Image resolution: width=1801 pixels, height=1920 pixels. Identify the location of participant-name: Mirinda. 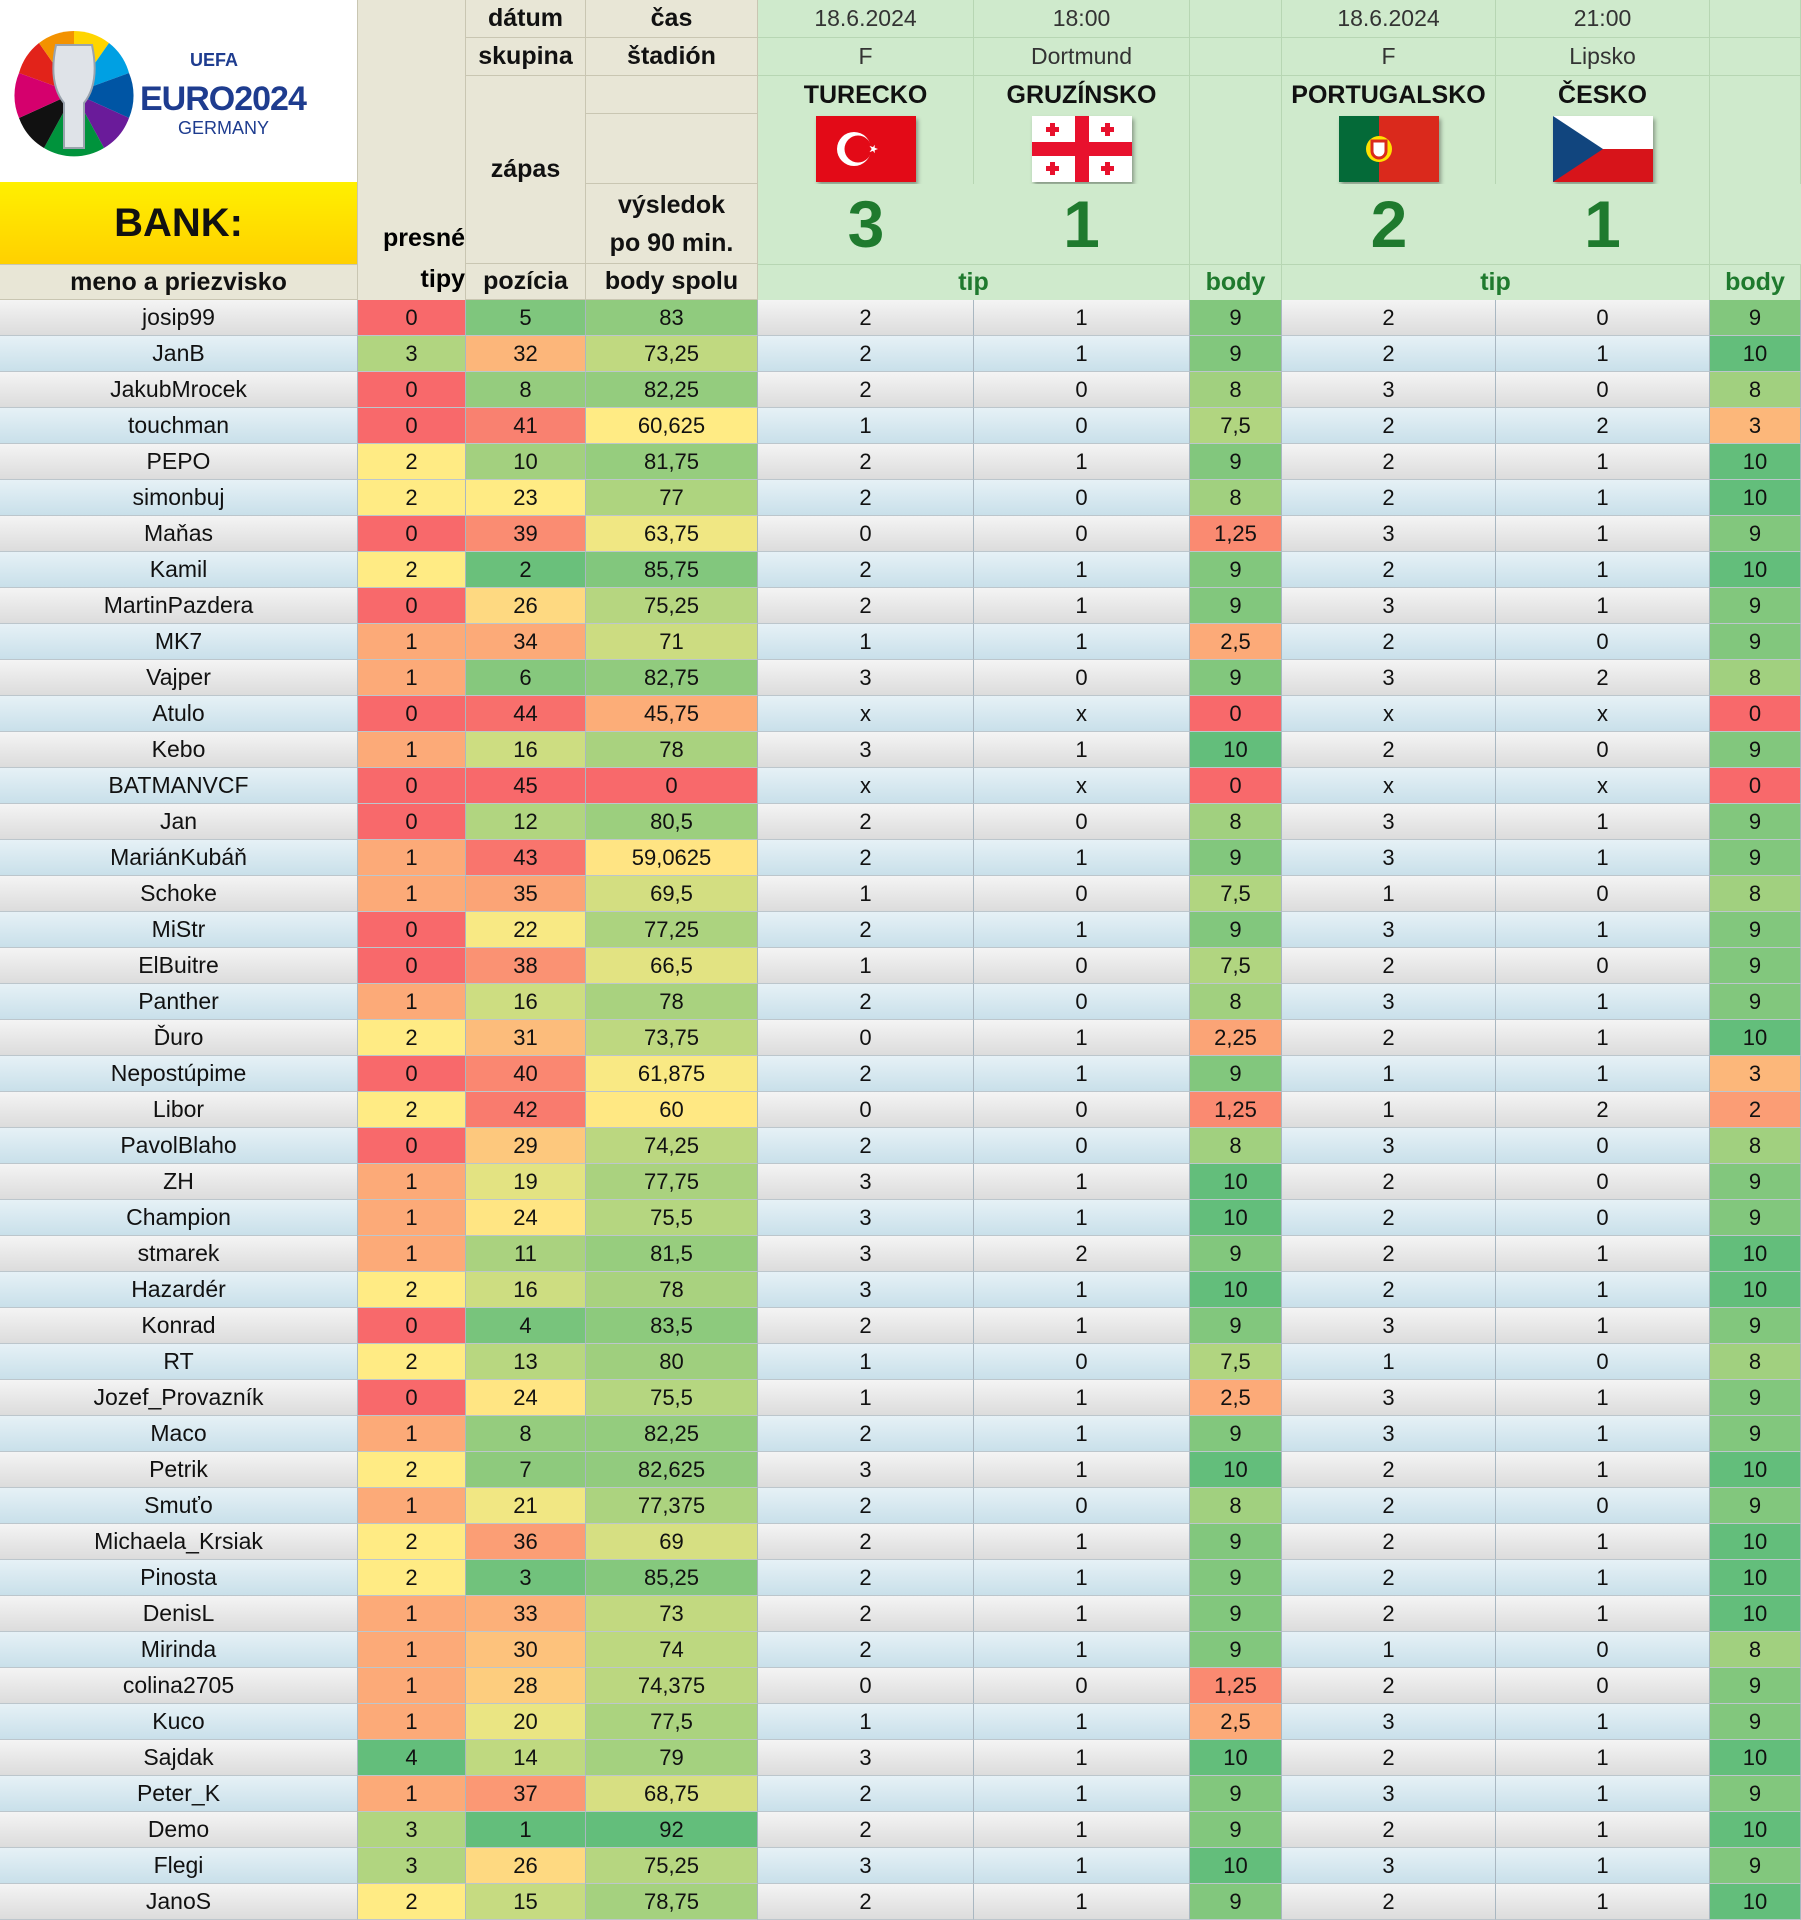
(179, 1650).